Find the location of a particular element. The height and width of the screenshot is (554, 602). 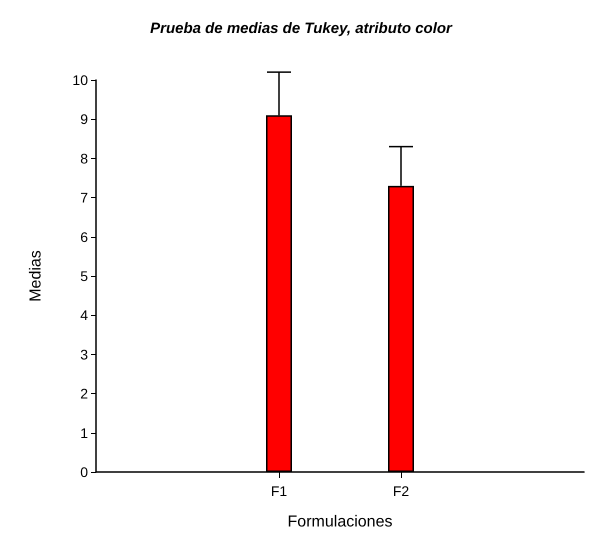

y-tick-label: 9 is located at coordinates (84, 119).